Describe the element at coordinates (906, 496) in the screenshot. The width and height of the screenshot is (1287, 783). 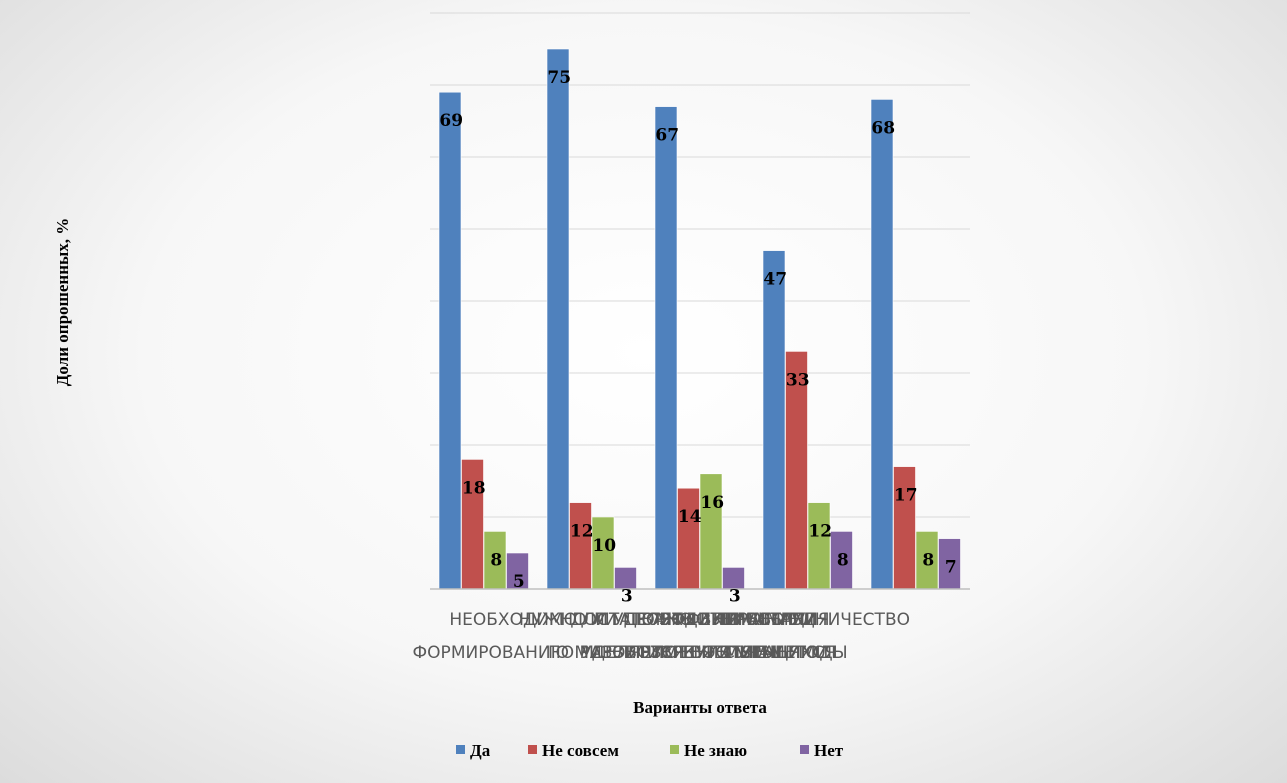
I see `data-label: 17` at that location.